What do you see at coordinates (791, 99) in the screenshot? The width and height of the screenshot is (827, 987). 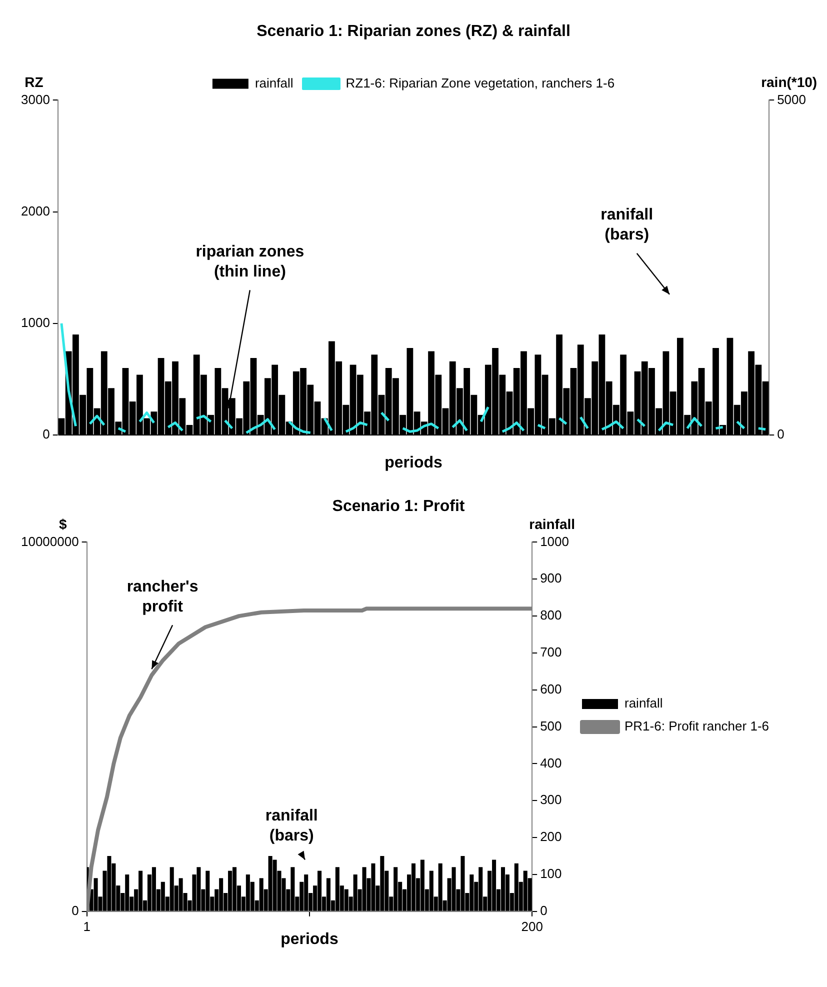 I see `y2-tick-label: 5000` at bounding box center [791, 99].